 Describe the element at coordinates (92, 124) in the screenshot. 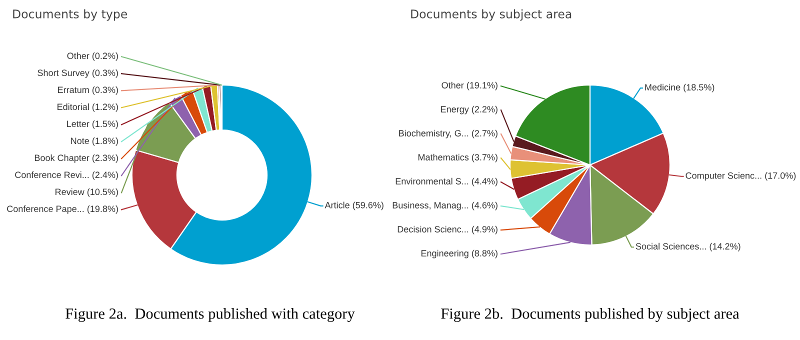

I see `slice-label: Letter (1.5%)` at that location.